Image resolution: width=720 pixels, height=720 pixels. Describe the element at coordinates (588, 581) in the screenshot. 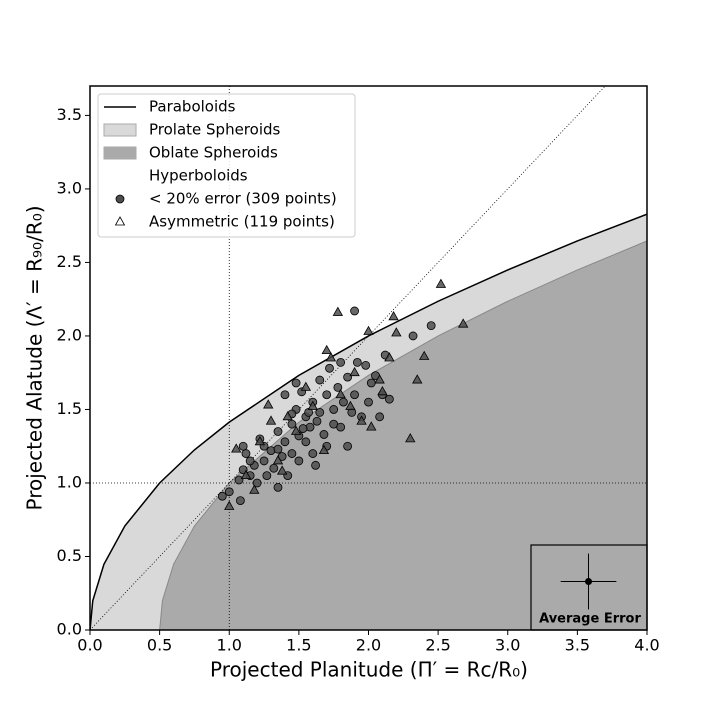

I see `error-center` at that location.